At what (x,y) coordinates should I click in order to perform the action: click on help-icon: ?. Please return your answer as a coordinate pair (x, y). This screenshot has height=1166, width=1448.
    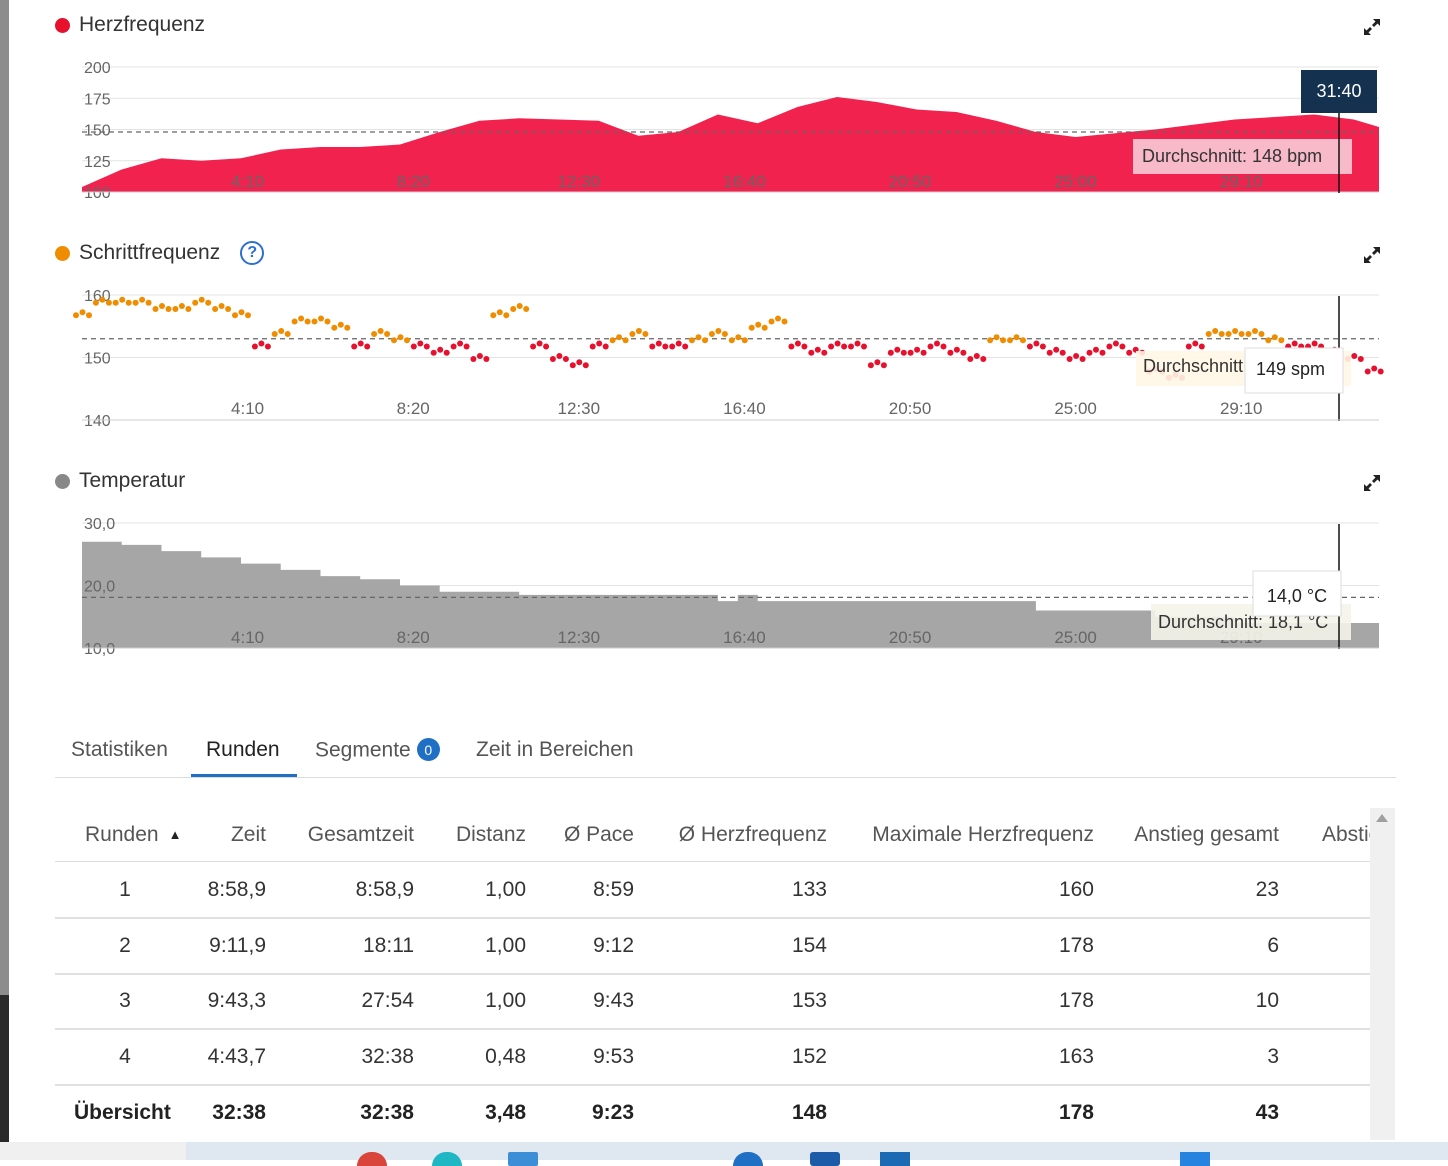
    Looking at the image, I should click on (252, 253).